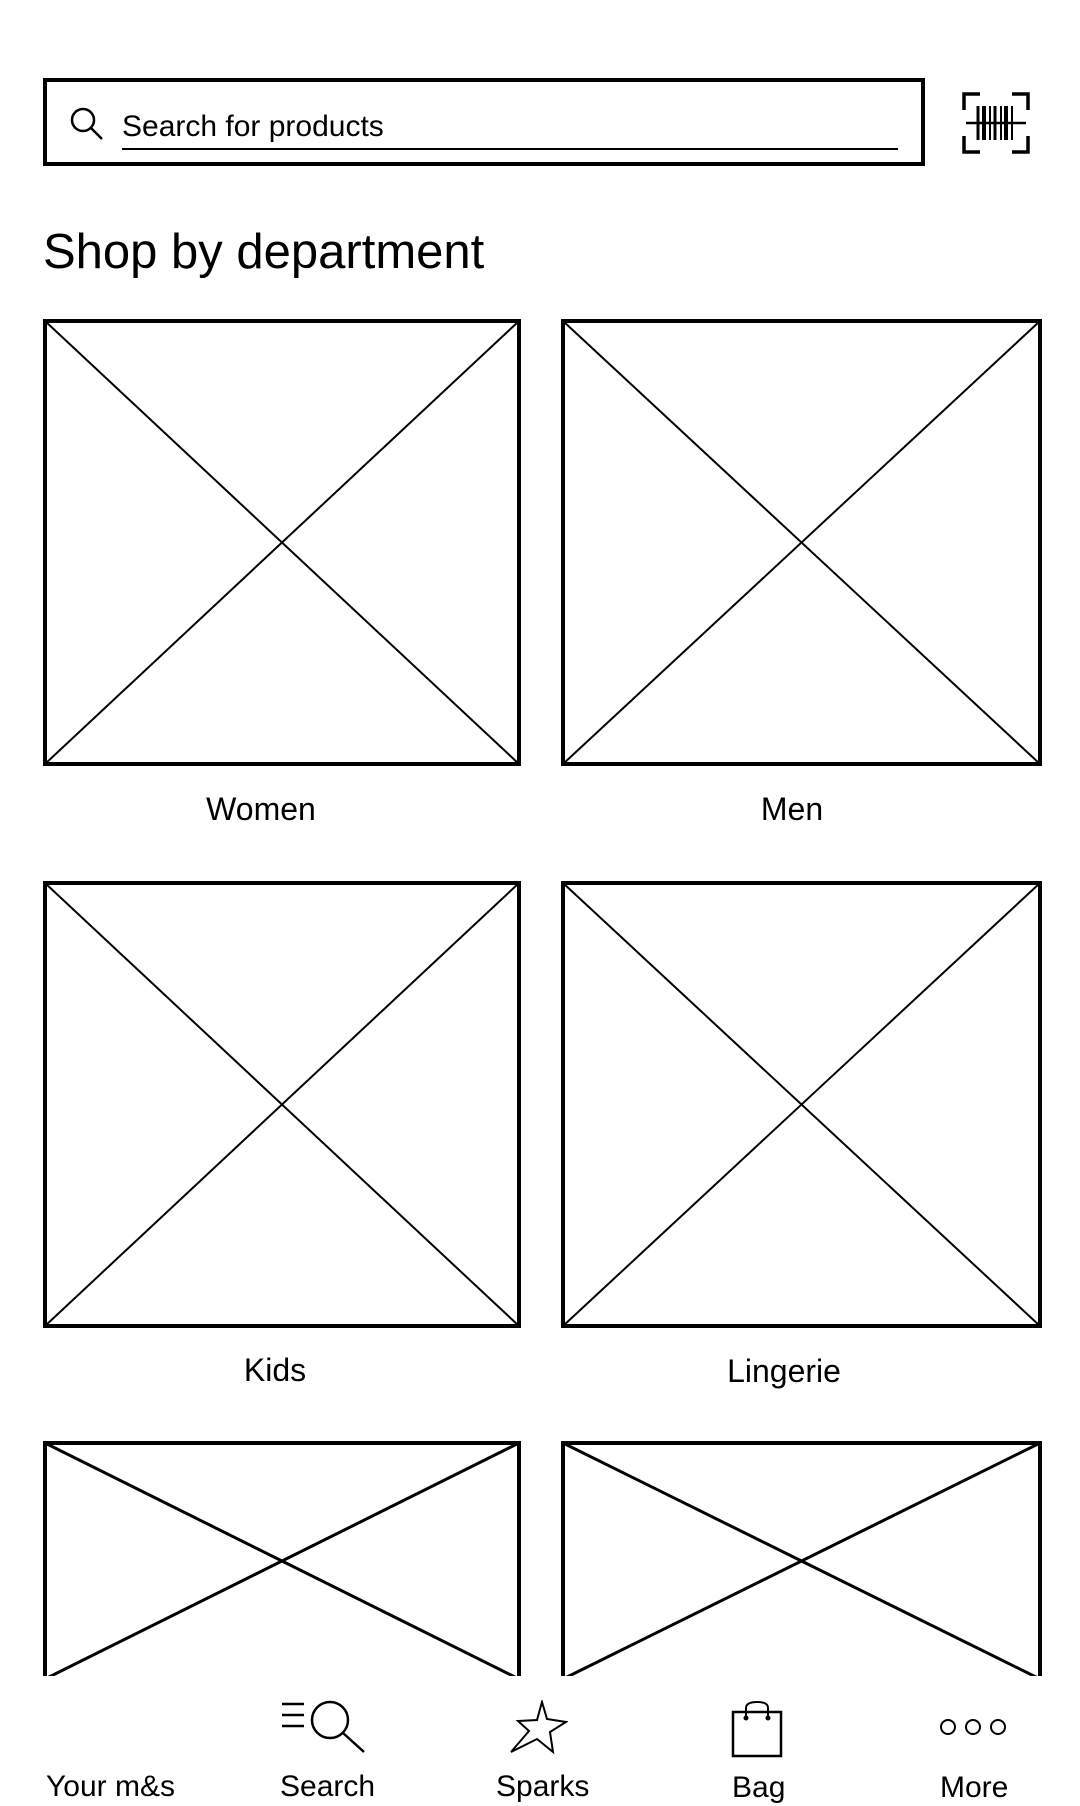 Image resolution: width=1080 pixels, height=1806 pixels. I want to click on shopping-bag-icon, so click(757, 1729).